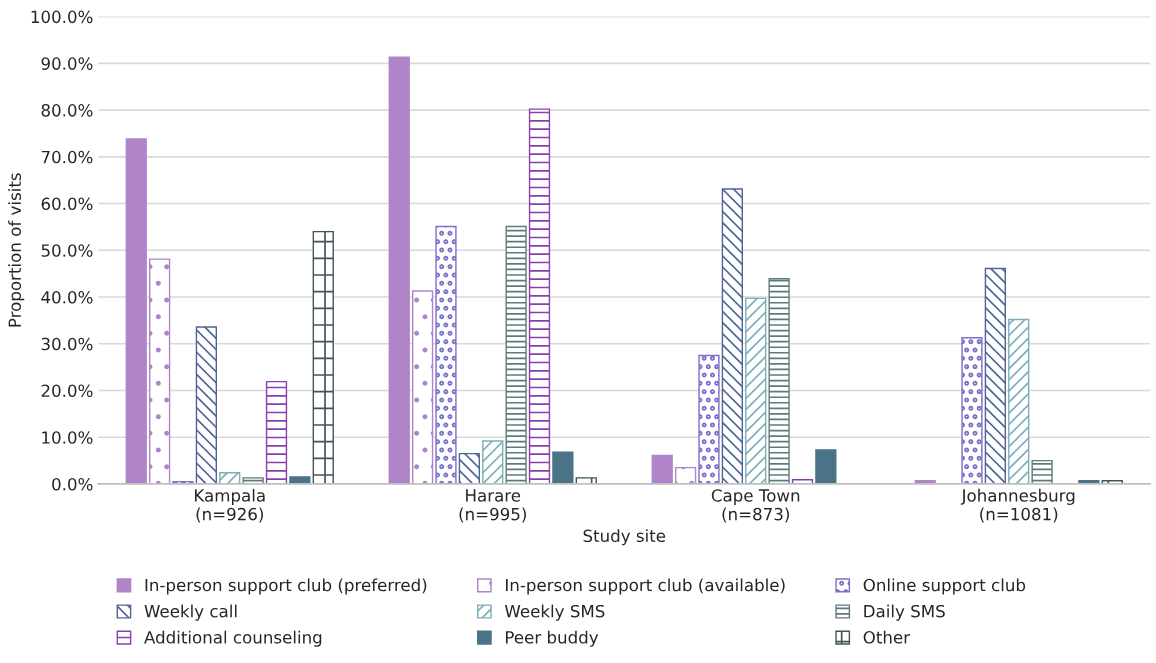 This screenshot has height=663, width=1156. Describe the element at coordinates (67, 157) in the screenshot. I see `y-tick-label: 70.0%` at that location.